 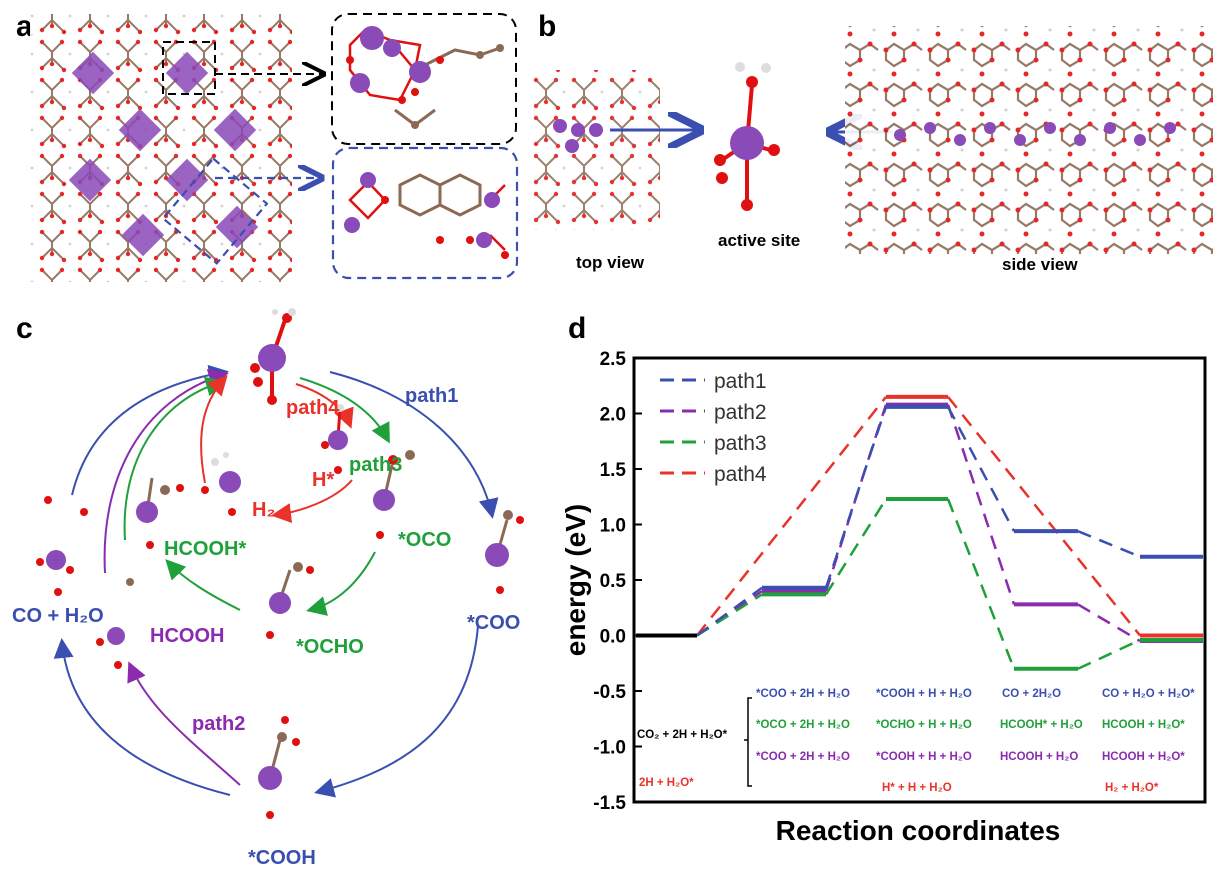 What do you see at coordinates (575, 580) in the screenshot?
I see `y-axis-title: energy (eV)` at bounding box center [575, 580].